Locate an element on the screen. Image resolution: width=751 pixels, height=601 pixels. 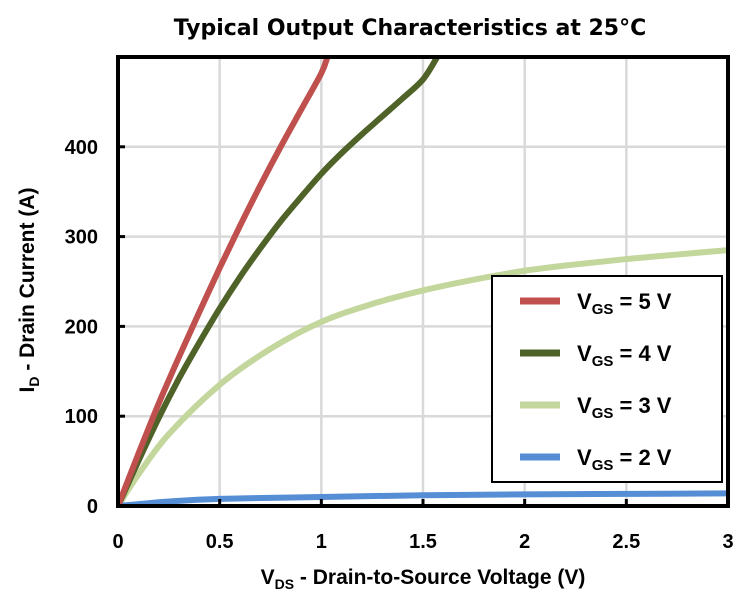
legend-box is located at coordinates (607, 379).